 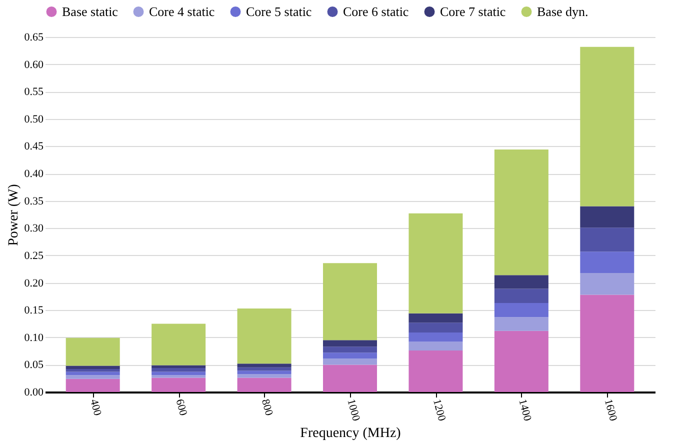 I want to click on y-tick-label: 0.35, so click(x=34, y=201).